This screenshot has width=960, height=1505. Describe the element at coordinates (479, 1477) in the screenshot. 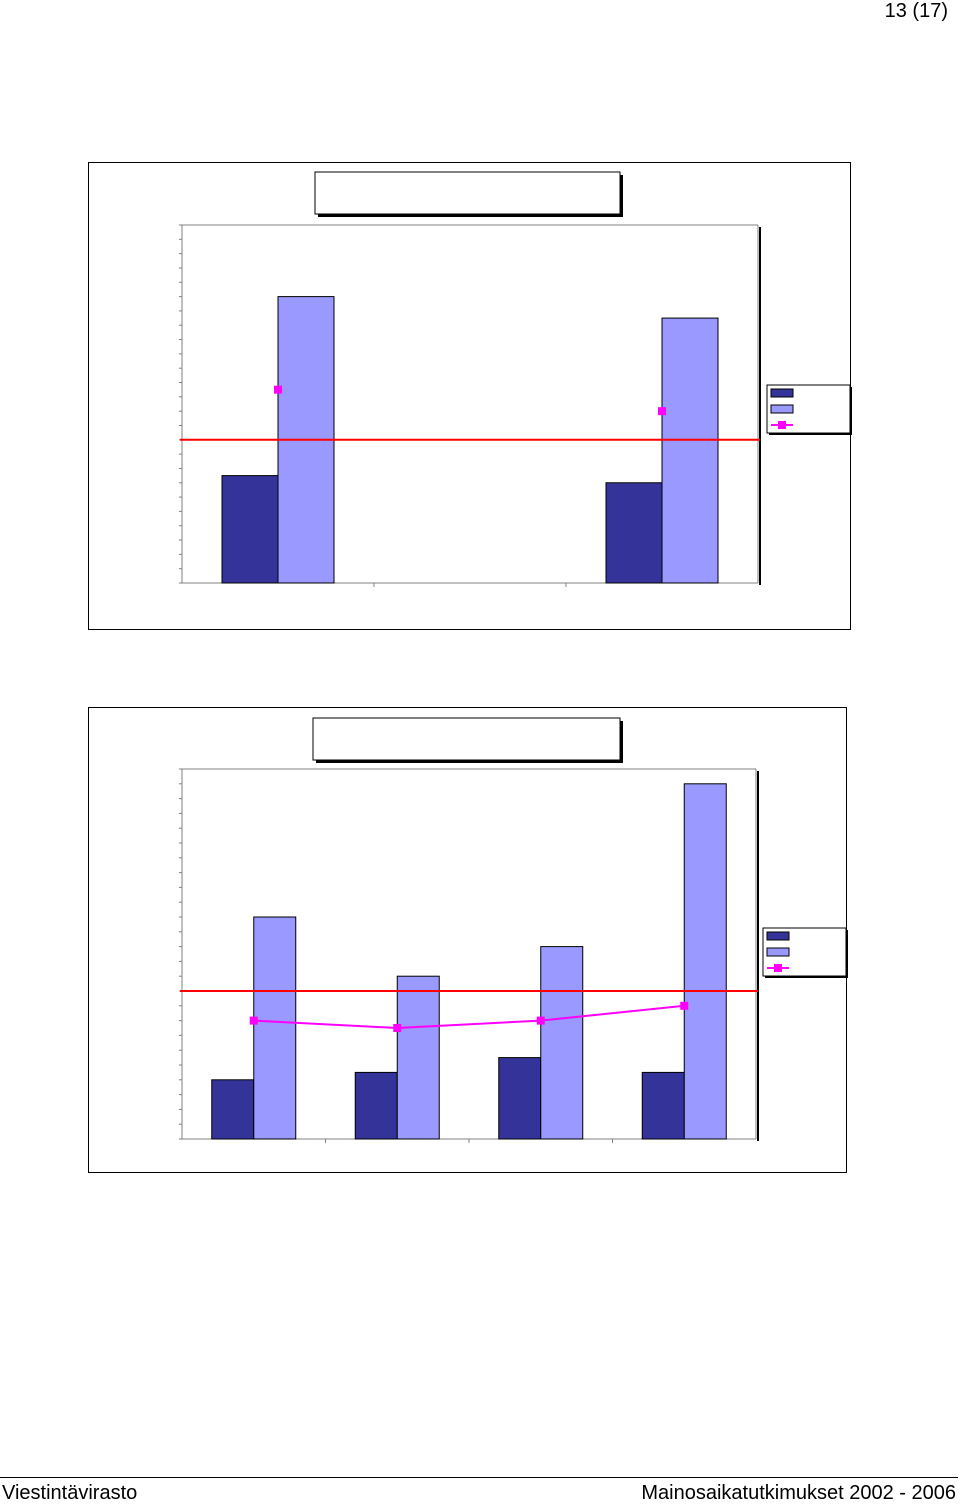

I see `footer-divider` at that location.